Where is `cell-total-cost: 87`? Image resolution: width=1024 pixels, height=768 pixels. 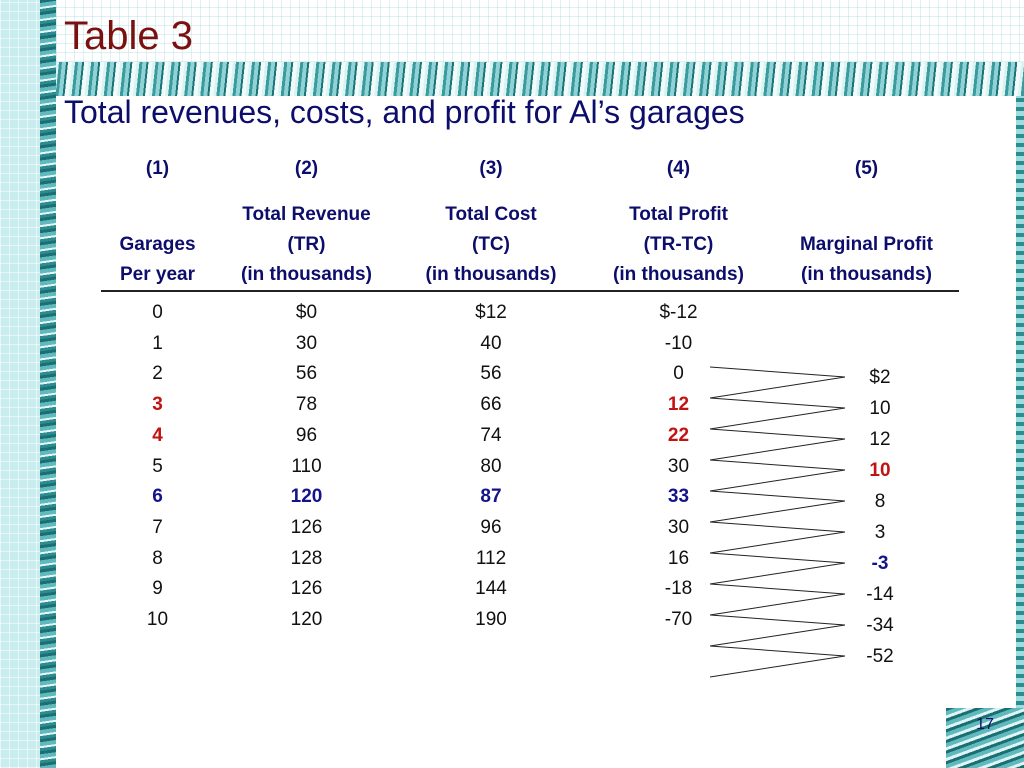 cell-total-cost: 87 is located at coordinates (491, 497).